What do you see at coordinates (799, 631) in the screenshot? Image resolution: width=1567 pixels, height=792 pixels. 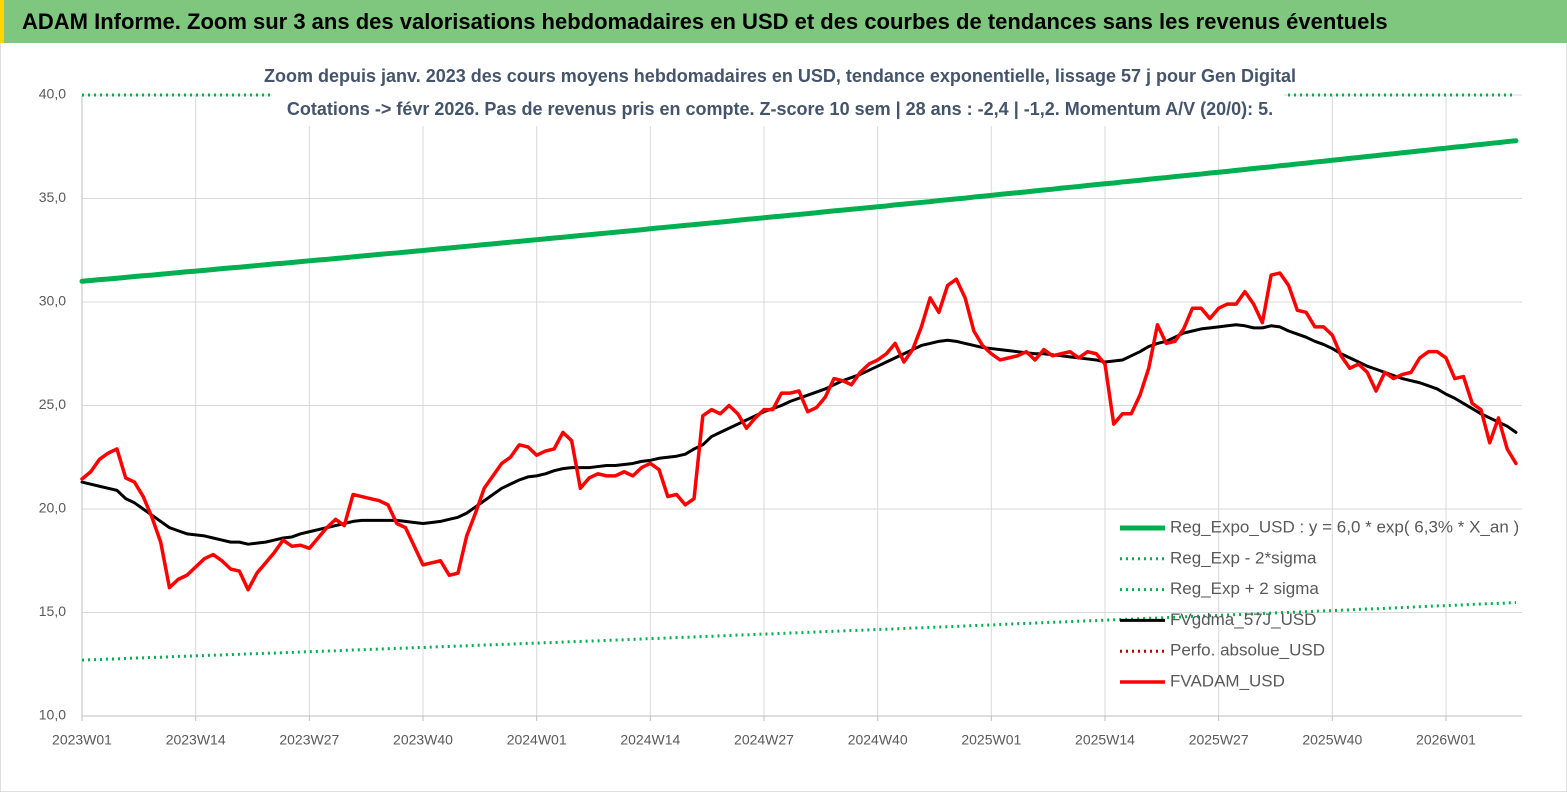 I see `series-line` at bounding box center [799, 631].